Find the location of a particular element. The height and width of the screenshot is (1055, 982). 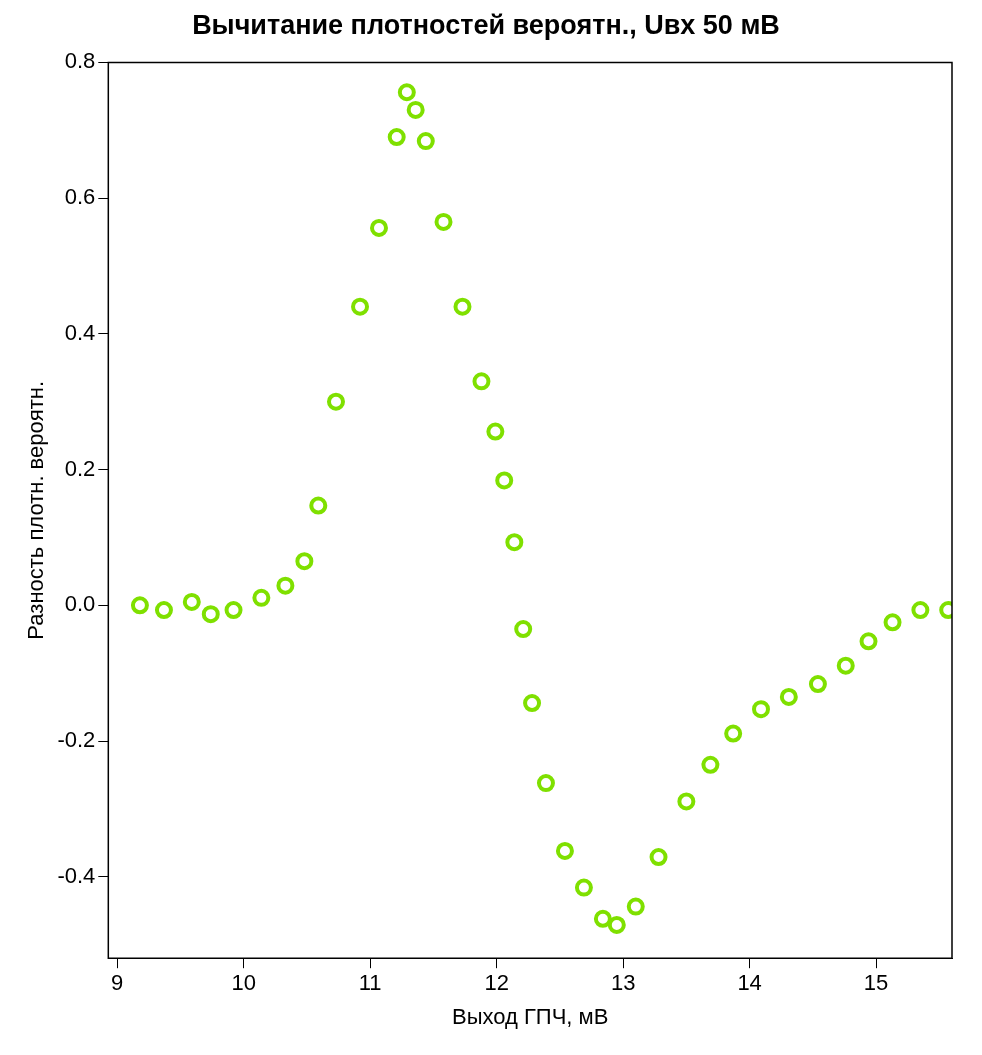

y-tick-label: -0.4 is located at coordinates (76, 875).